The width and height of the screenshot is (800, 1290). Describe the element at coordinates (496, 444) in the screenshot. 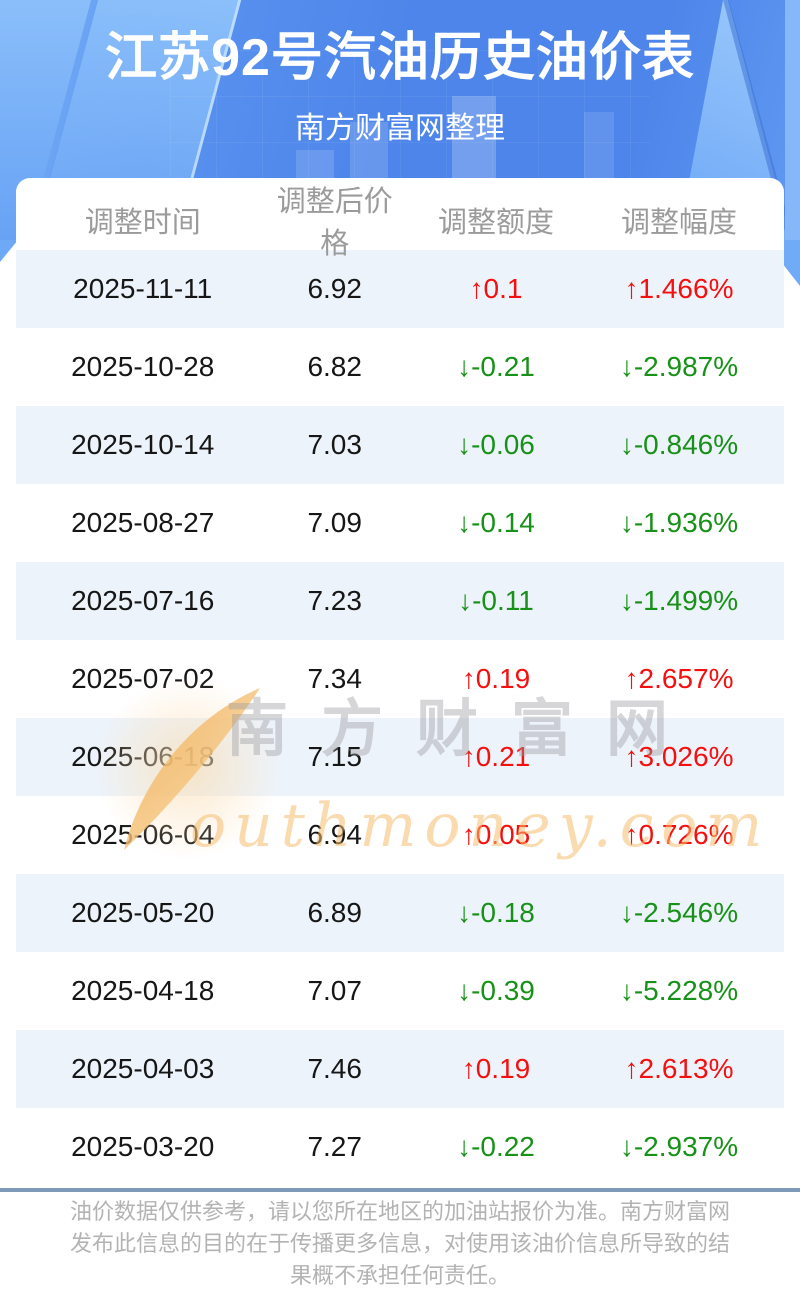

I see `cell-change: ↓-0.06` at that location.